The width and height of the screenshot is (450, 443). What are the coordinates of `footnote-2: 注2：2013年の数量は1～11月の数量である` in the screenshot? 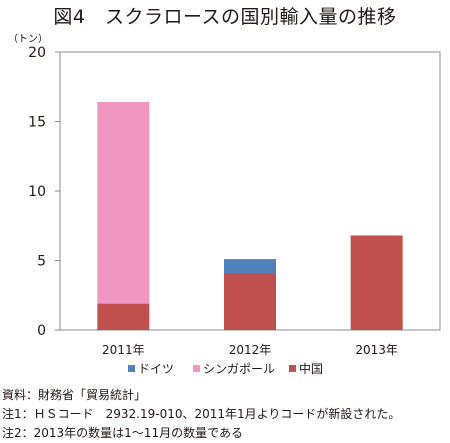 It's located at (122, 433).